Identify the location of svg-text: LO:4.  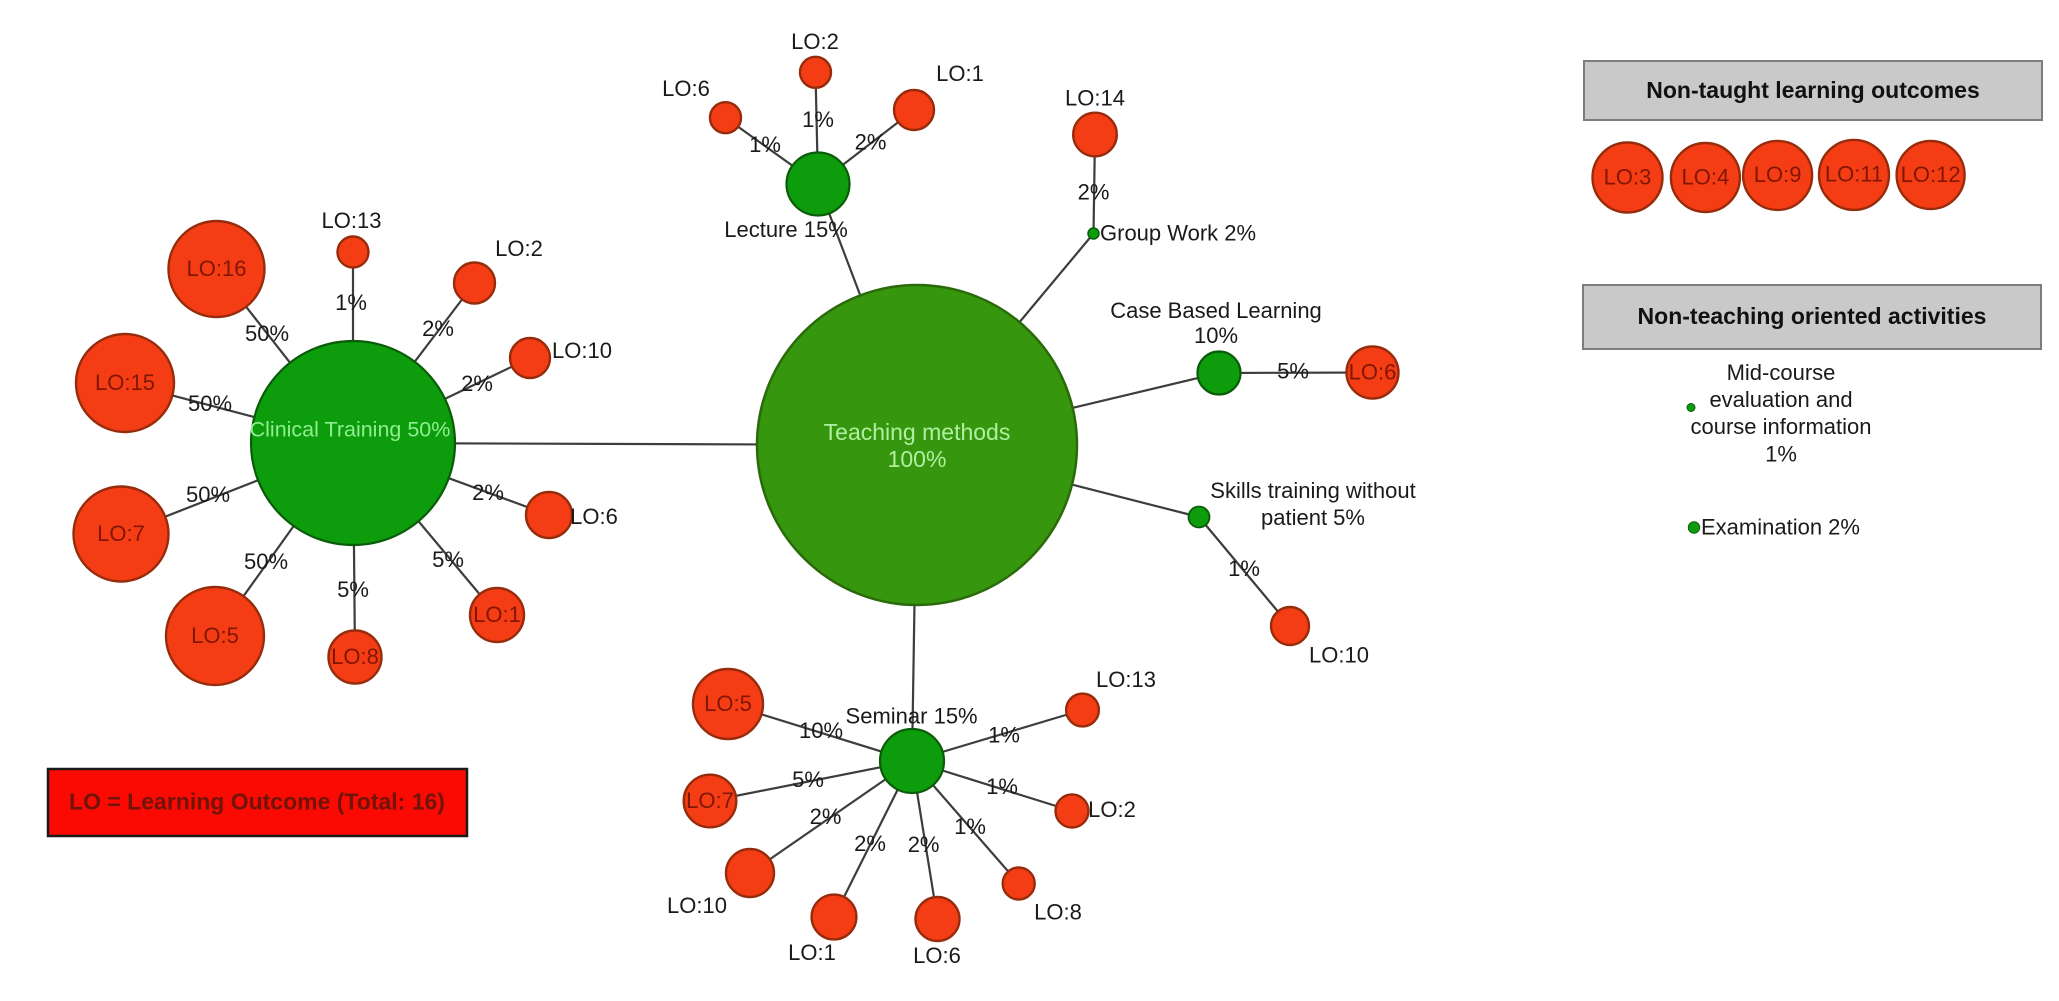
(1706, 176).